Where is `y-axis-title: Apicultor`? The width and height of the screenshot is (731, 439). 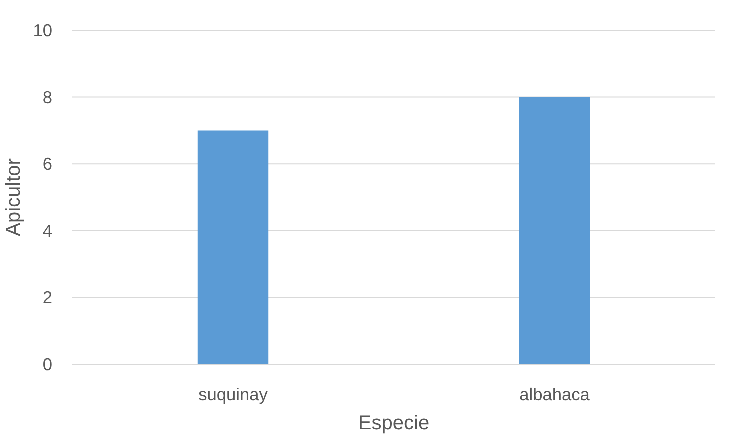 y-axis-title: Apicultor is located at coordinates (14, 197).